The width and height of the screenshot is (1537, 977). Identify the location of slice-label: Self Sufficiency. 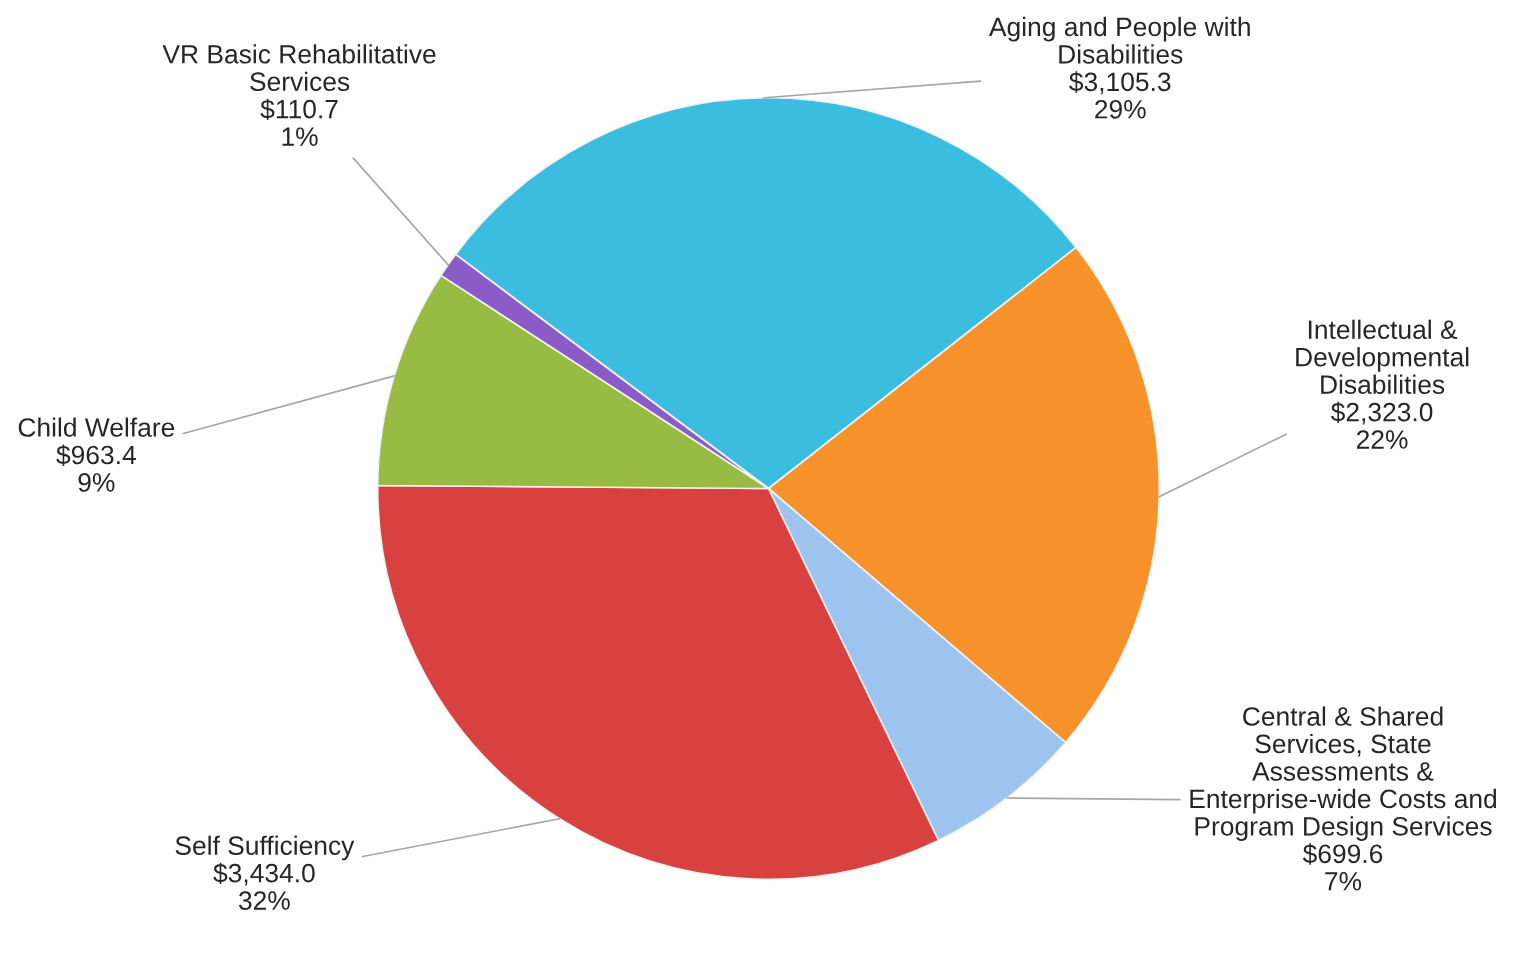
(265, 848).